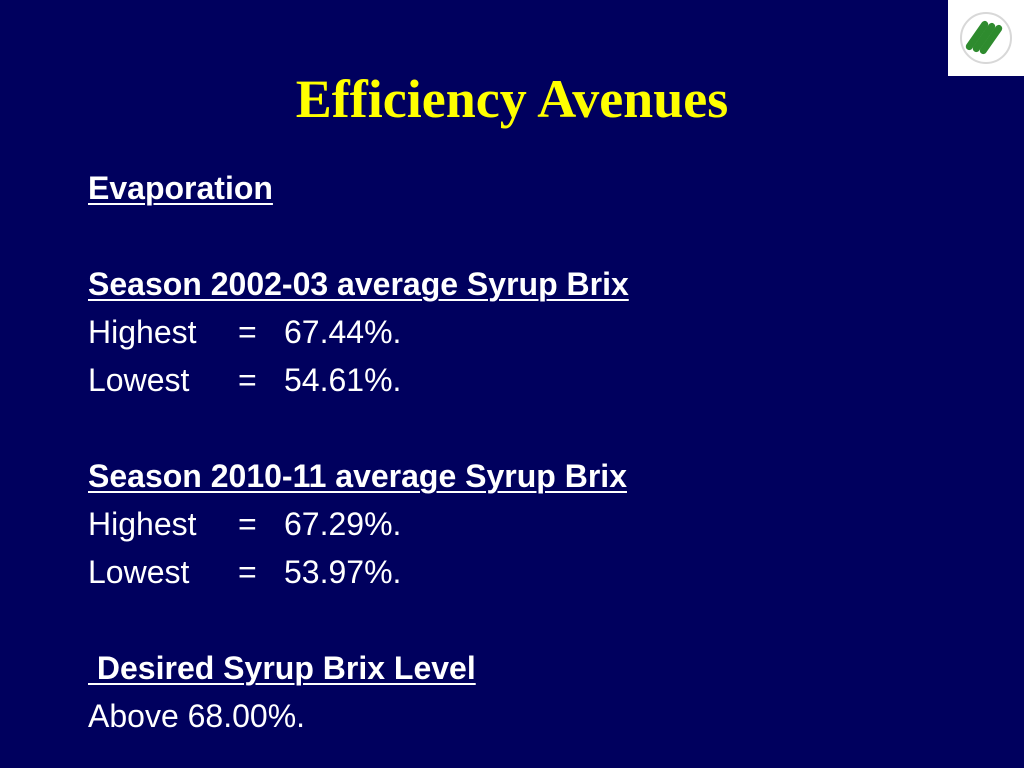 Image resolution: width=1024 pixels, height=768 pixels. What do you see at coordinates (343, 572) in the screenshot?
I see `row-value: 53.97%.` at bounding box center [343, 572].